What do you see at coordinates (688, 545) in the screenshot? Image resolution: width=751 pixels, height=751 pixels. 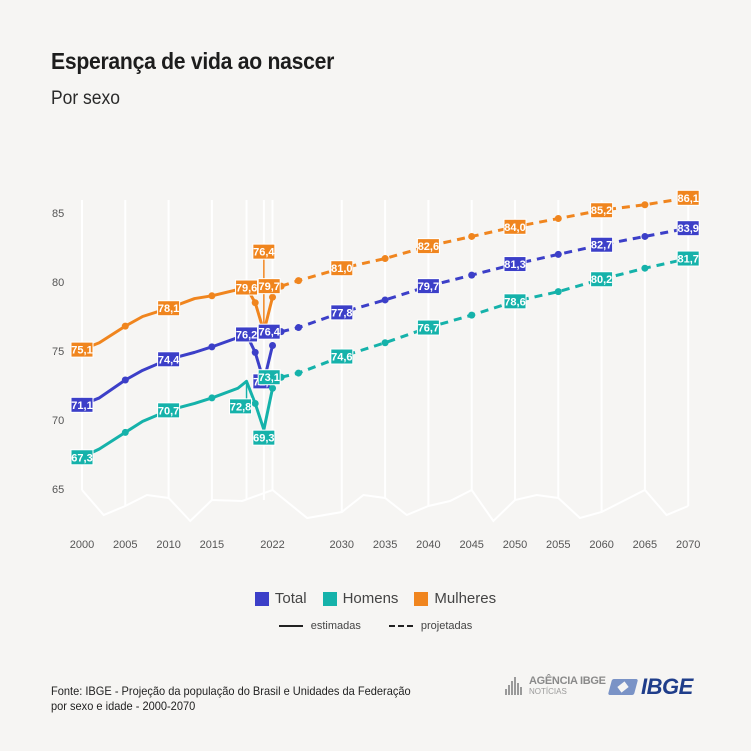 I see `x-tick-label: 2070` at bounding box center [688, 545].